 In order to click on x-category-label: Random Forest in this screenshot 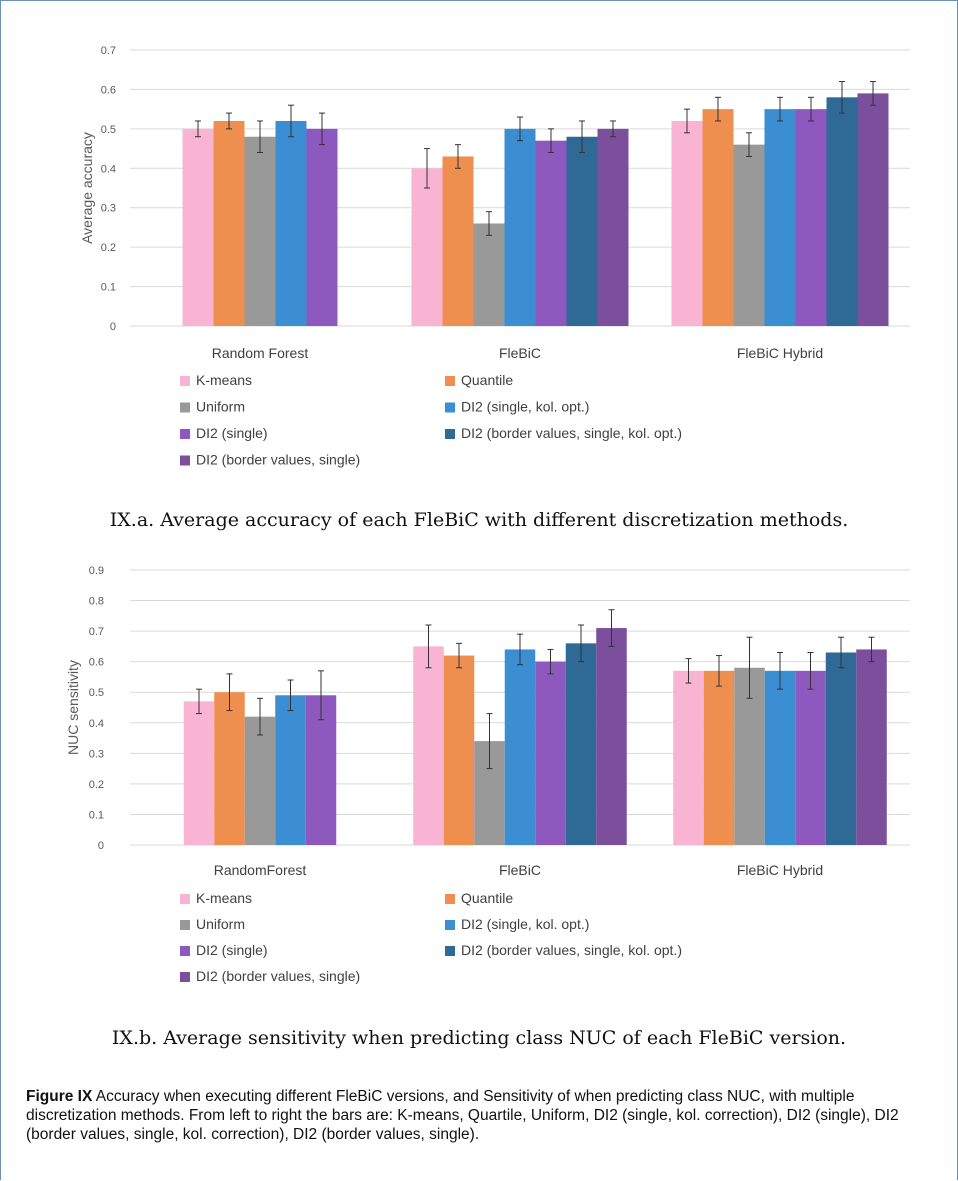, I will do `click(260, 353)`.